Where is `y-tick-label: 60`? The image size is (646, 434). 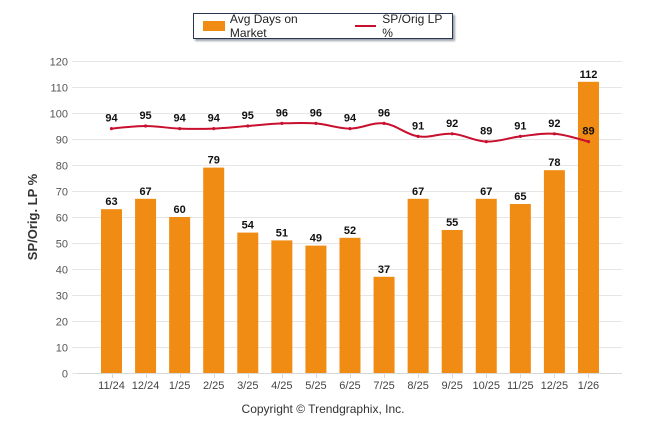 y-tick-label: 60 is located at coordinates (62, 219).